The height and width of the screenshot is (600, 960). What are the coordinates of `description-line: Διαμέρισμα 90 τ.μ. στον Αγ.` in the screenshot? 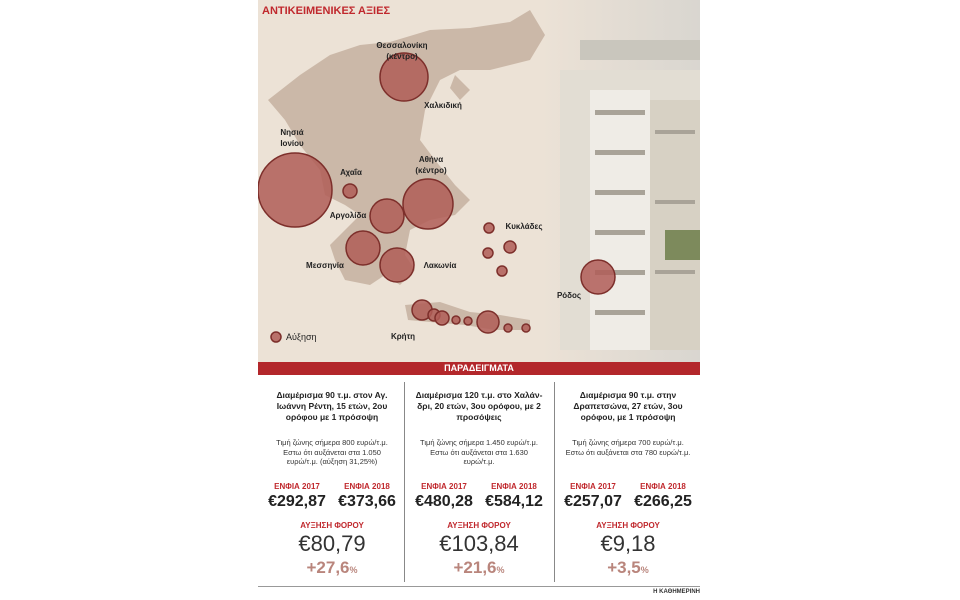 It's located at (332, 395).